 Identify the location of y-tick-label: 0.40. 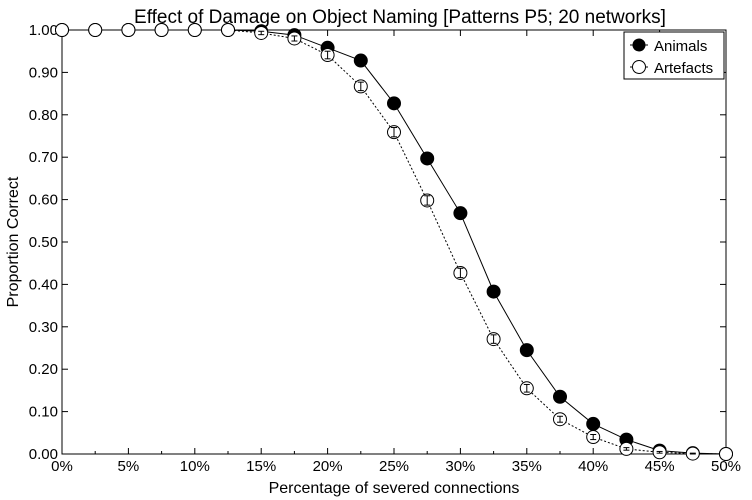
(43, 284).